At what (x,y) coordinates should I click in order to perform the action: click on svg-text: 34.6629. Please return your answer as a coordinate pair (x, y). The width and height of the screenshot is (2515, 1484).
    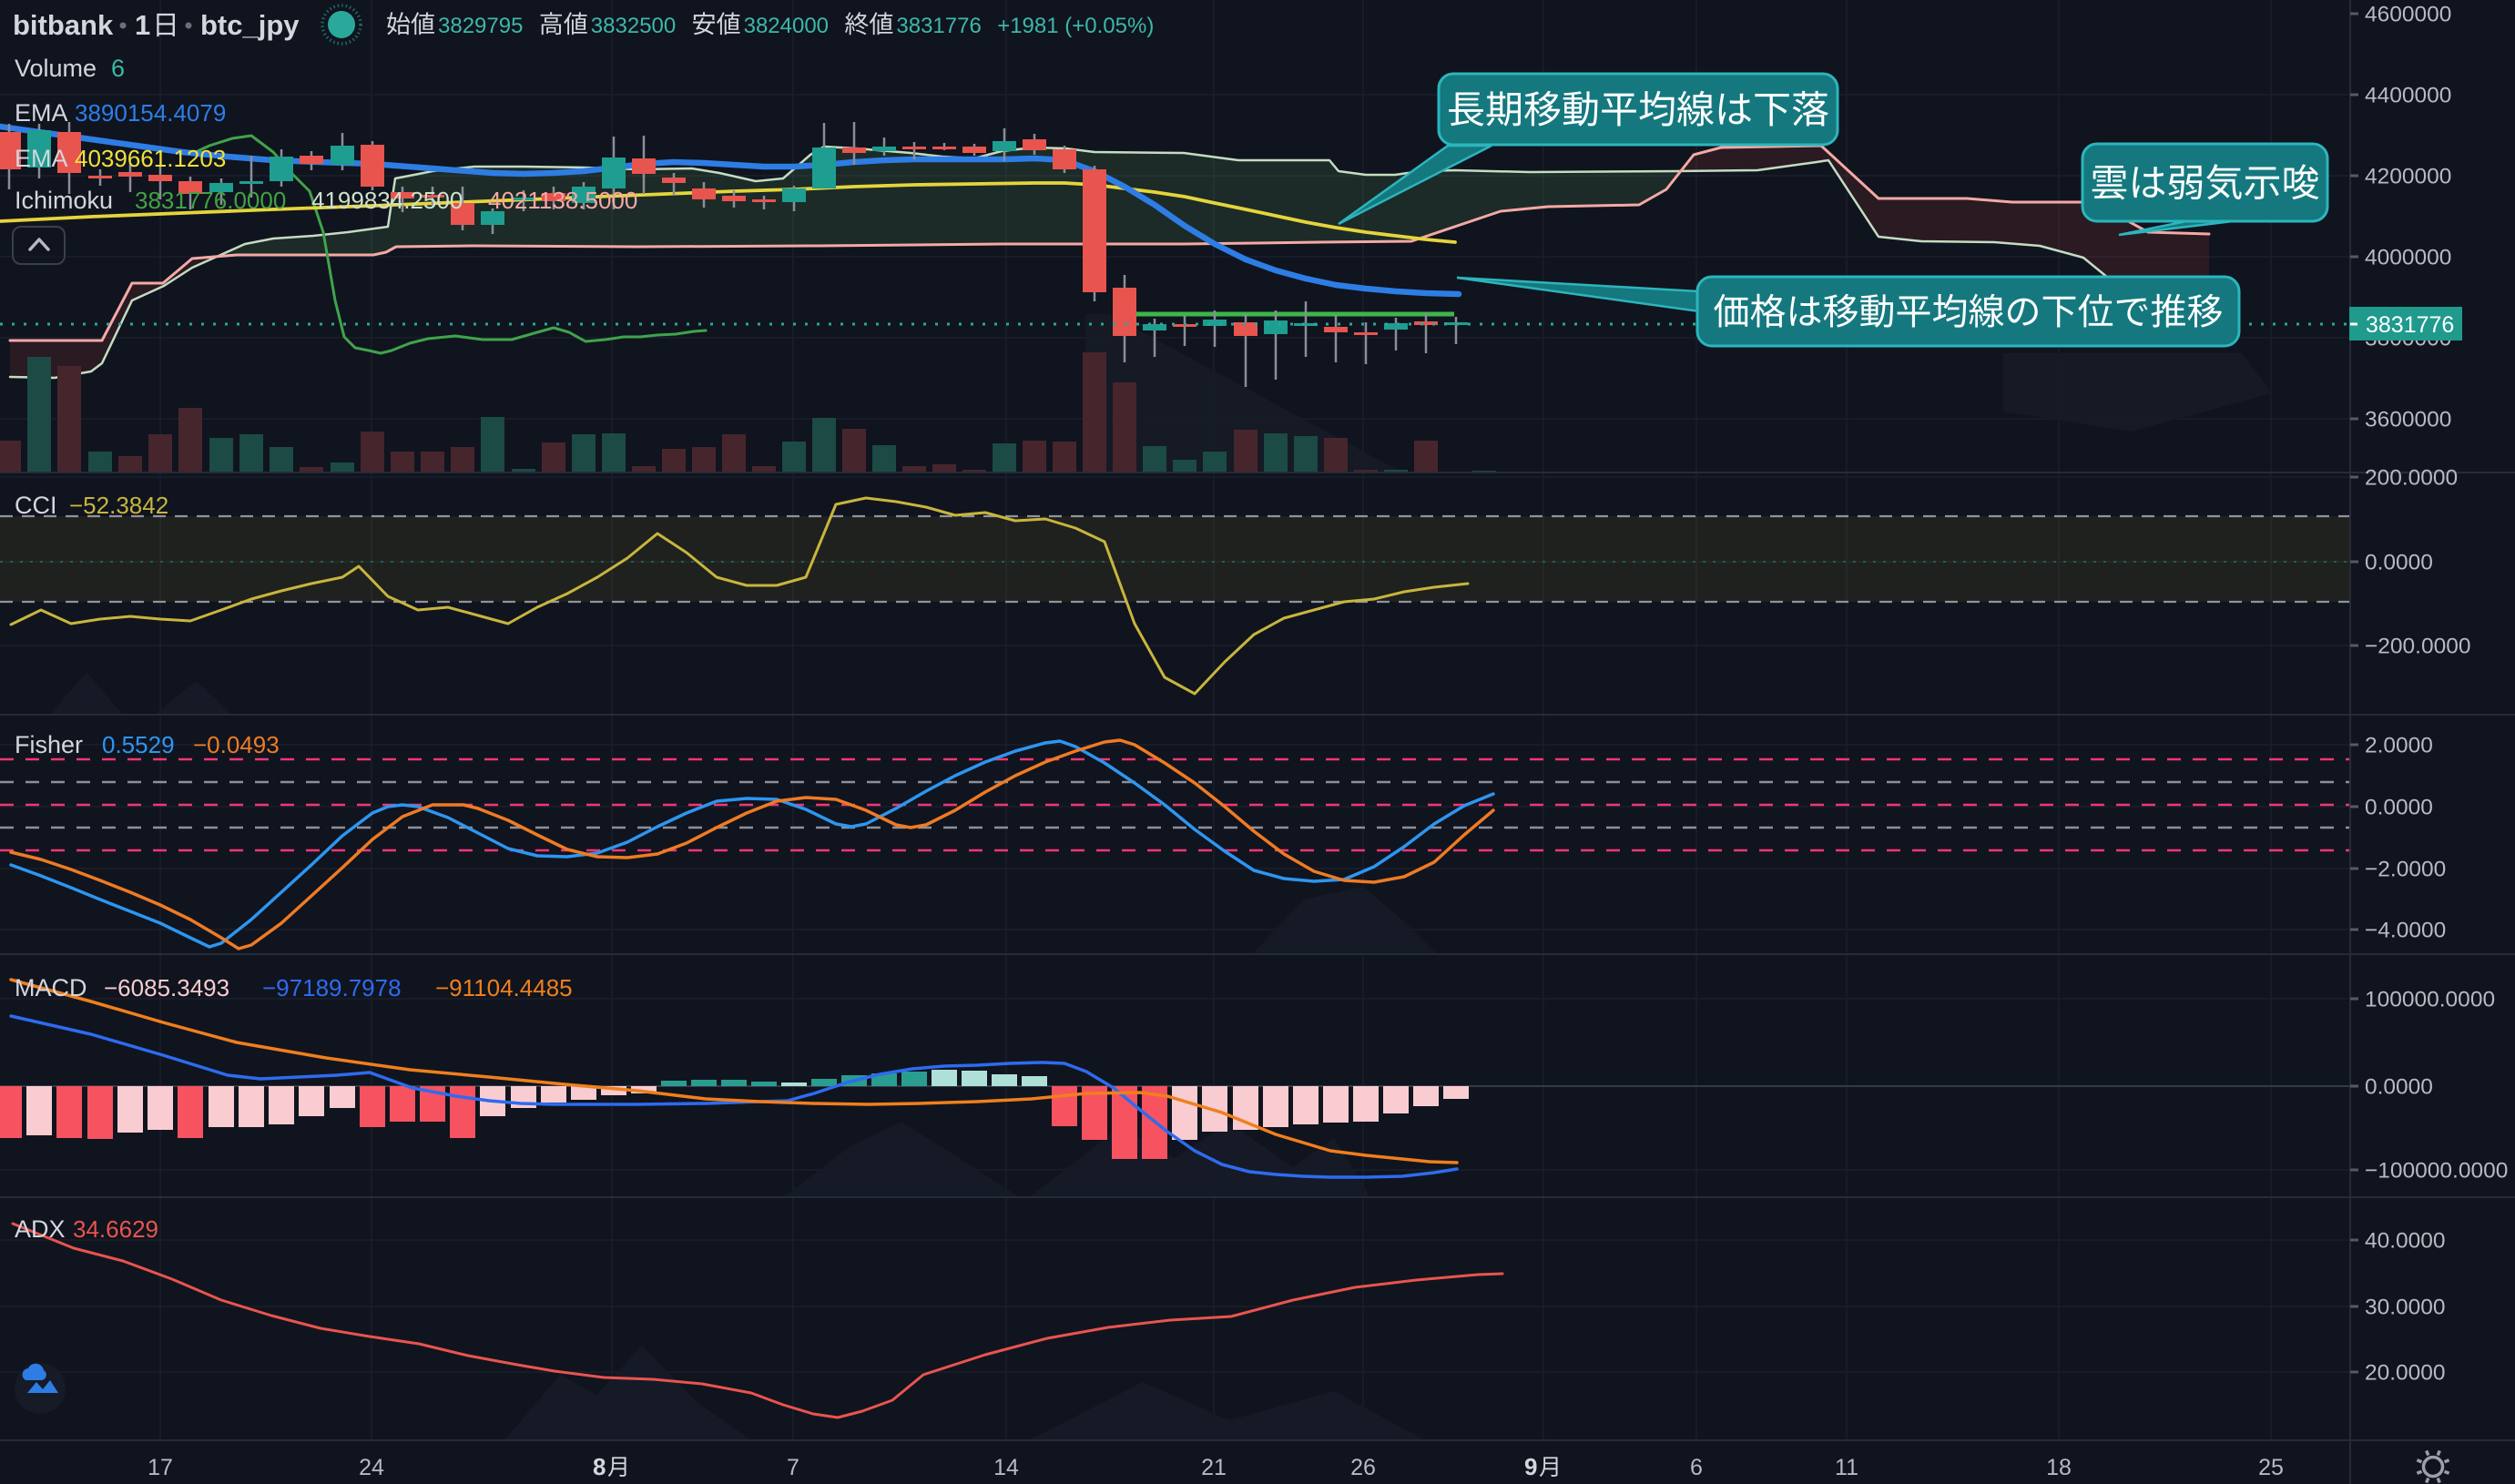
    Looking at the image, I should click on (116, 1229).